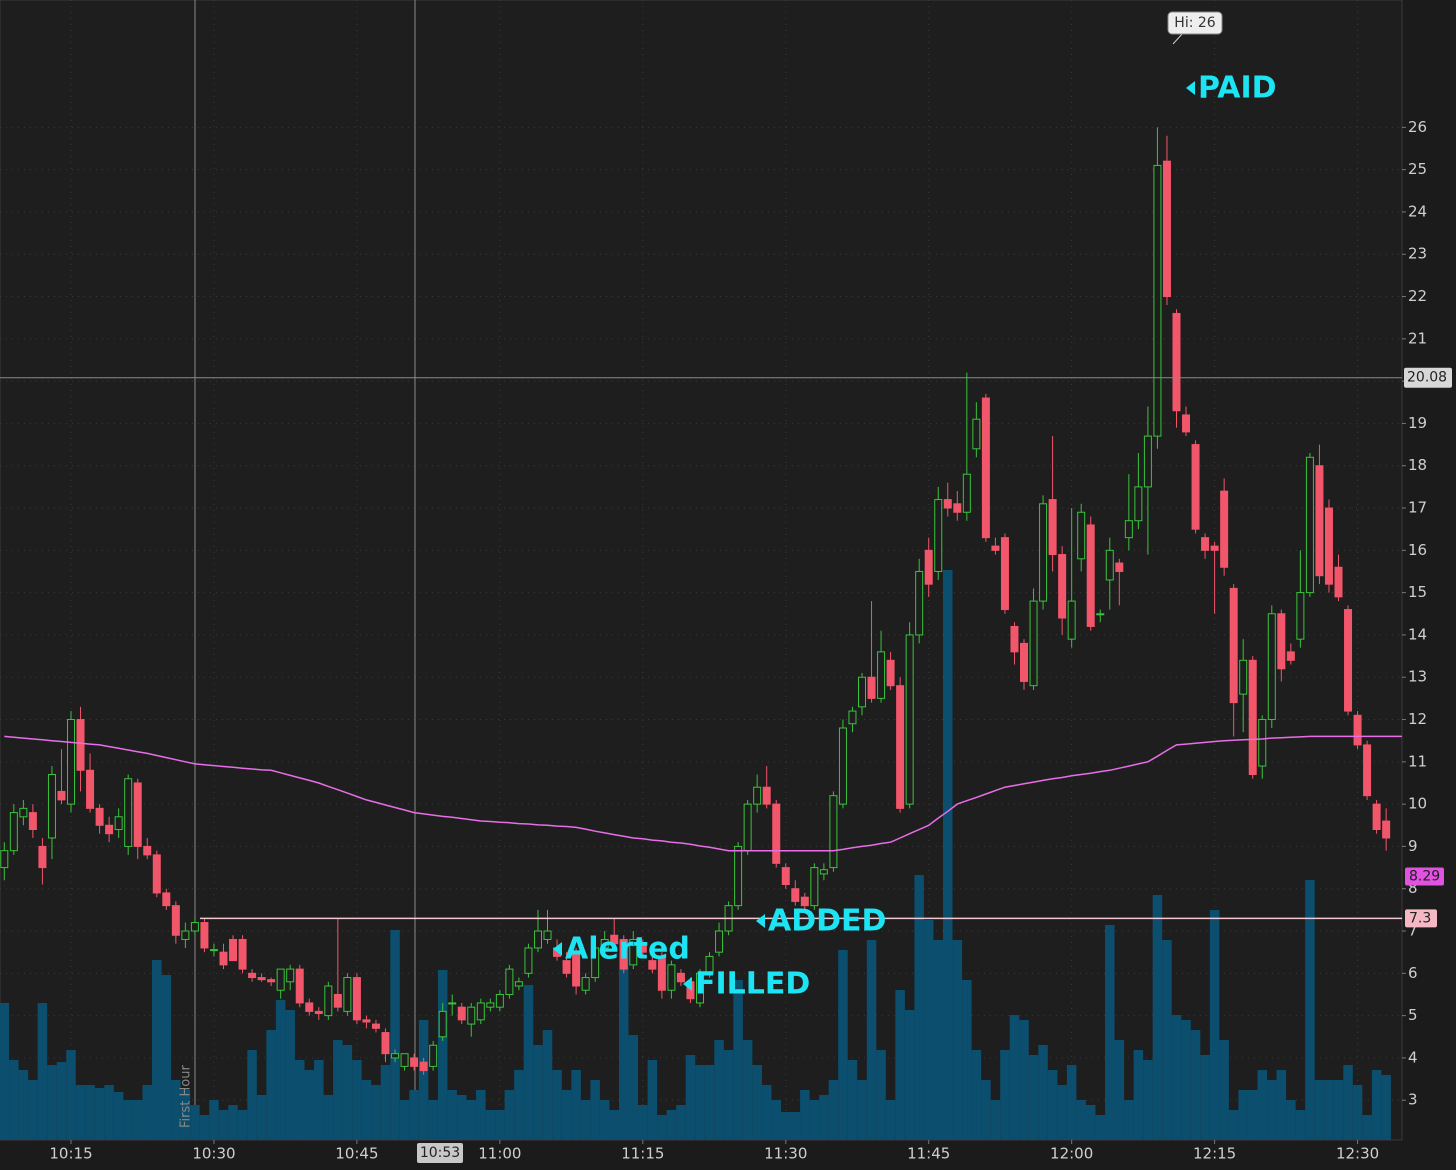 This screenshot has height=1170, width=1456. I want to click on high-pointer, so click(1178, 38).